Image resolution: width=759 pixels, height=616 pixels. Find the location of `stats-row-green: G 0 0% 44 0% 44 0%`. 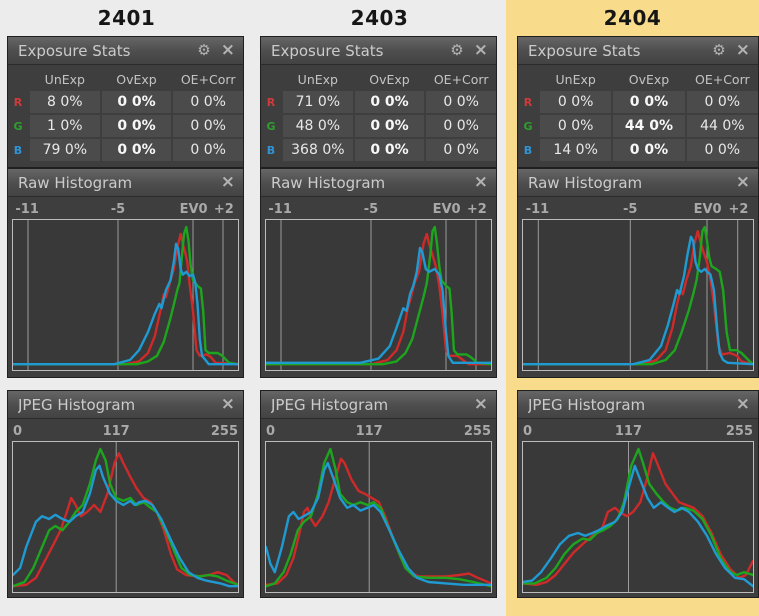

stats-row-green: G 0 0% 44 0% 44 0% is located at coordinates (638, 126).